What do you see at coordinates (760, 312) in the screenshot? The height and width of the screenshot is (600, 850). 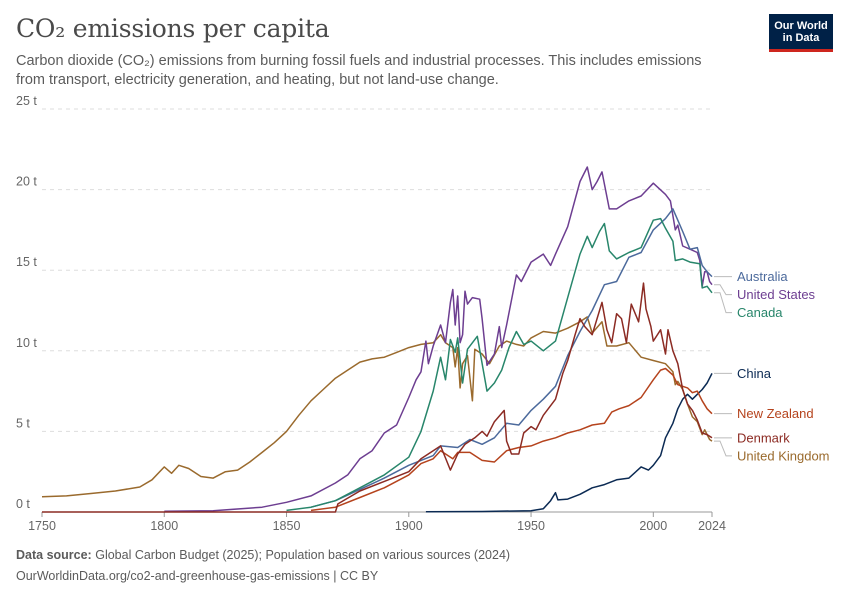 I see `series-label-canada: Canada` at bounding box center [760, 312].